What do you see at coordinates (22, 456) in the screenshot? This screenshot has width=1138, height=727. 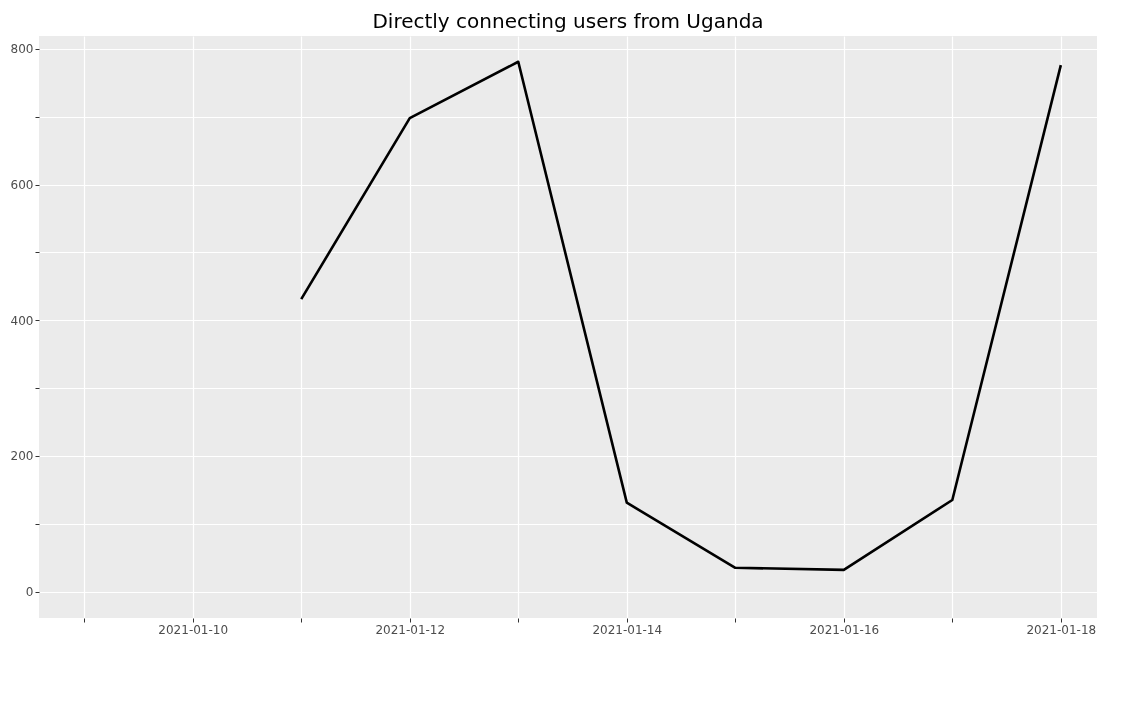 I see `y-tick-label: 200` at bounding box center [22, 456].